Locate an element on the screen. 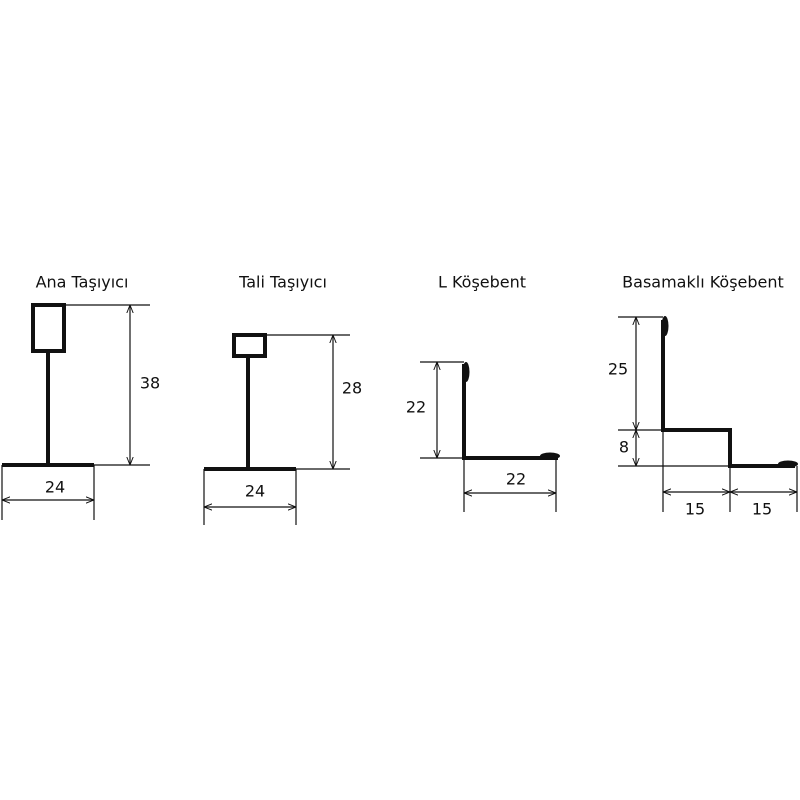 This screenshot has height=800, width=800. profile-ana-tasiyici: Ana Taşıyıcı 38 24 is located at coordinates (80, 396).